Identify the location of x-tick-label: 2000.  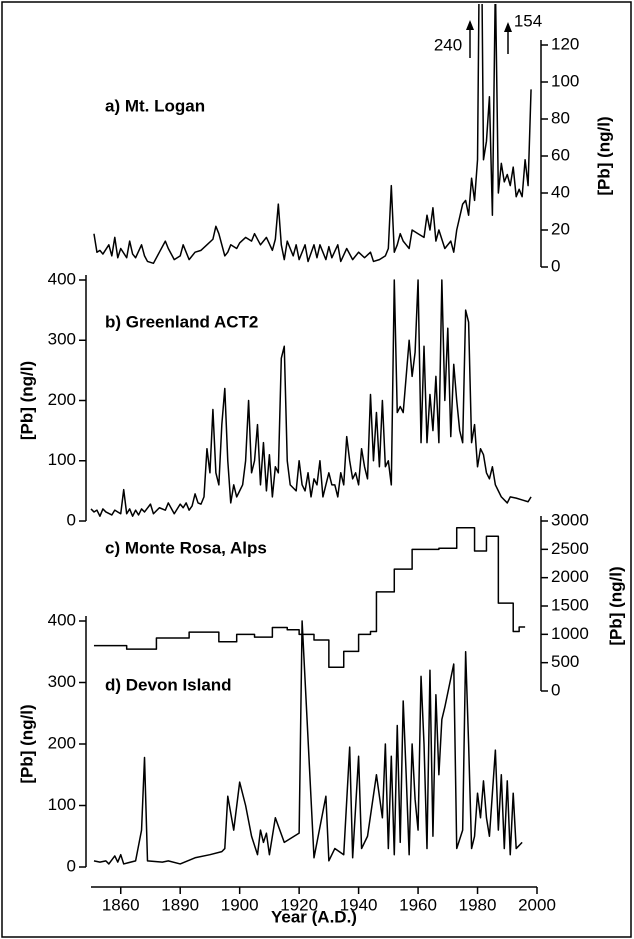
(537, 904).